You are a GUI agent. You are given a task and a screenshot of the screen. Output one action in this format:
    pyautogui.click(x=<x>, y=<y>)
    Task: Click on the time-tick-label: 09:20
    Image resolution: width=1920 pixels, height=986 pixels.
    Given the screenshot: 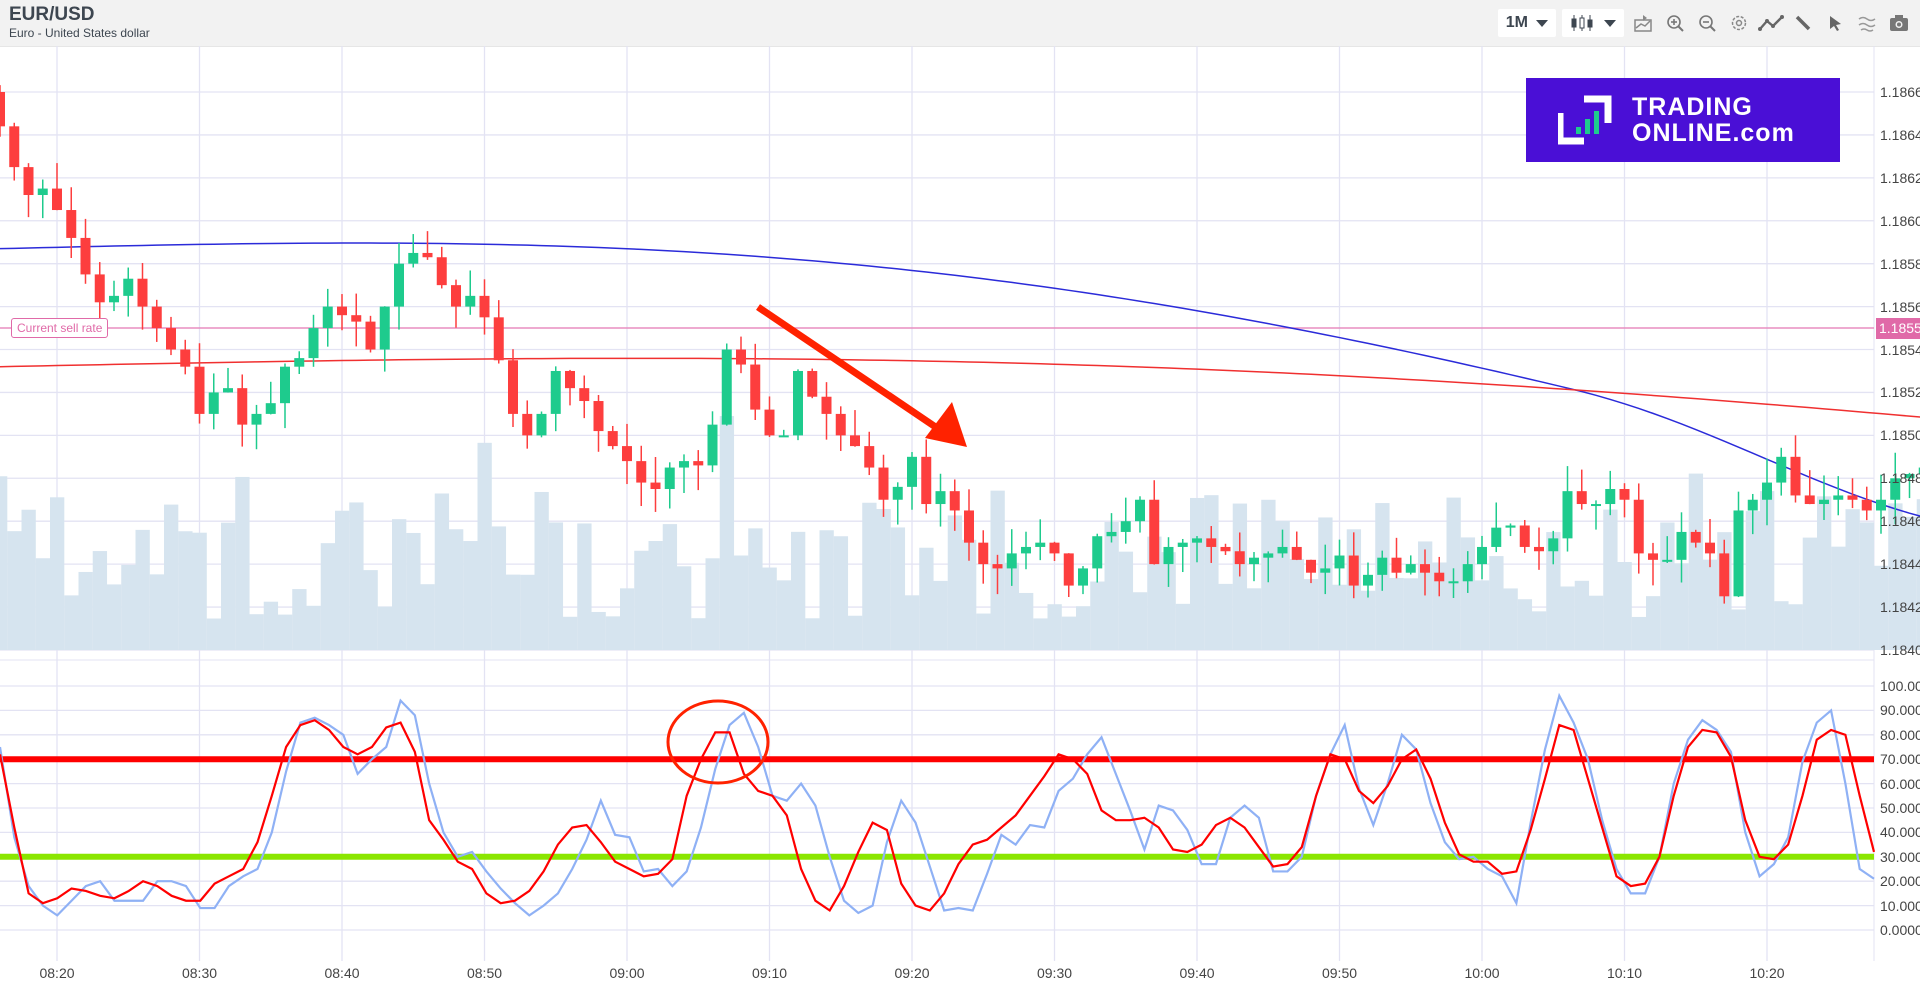 What is the action you would take?
    pyautogui.click(x=912, y=973)
    